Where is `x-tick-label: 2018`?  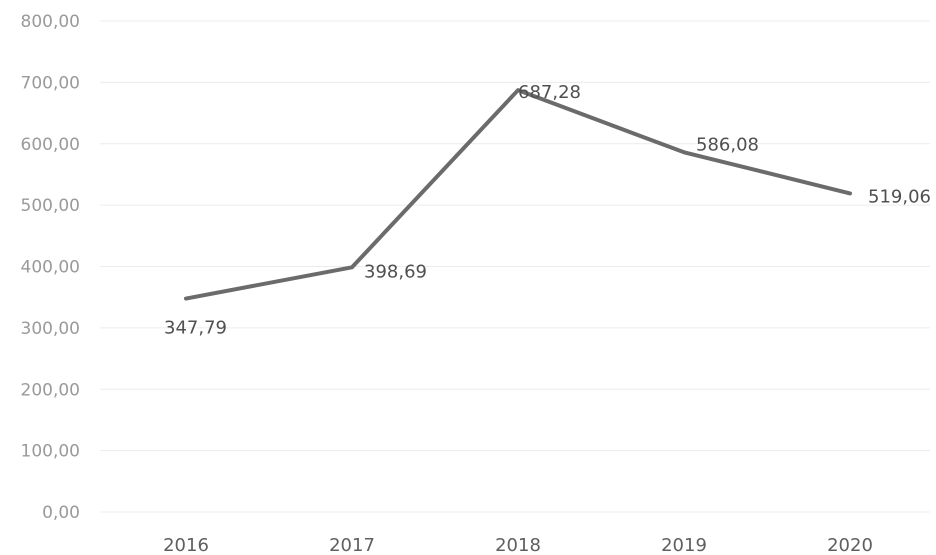 x-tick-label: 2018 is located at coordinates (518, 545).